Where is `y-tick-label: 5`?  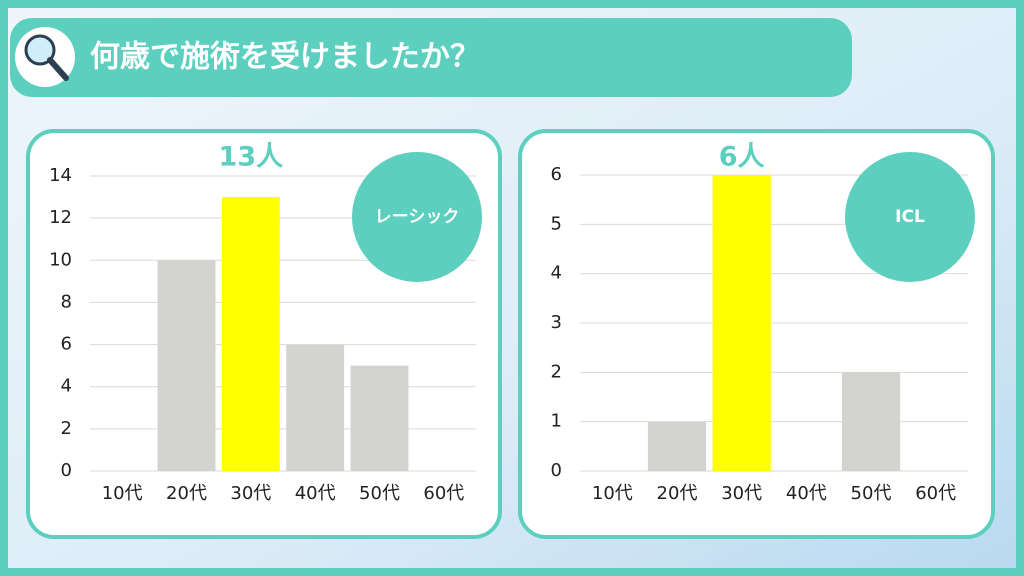
y-tick-label: 5 is located at coordinates (556, 223).